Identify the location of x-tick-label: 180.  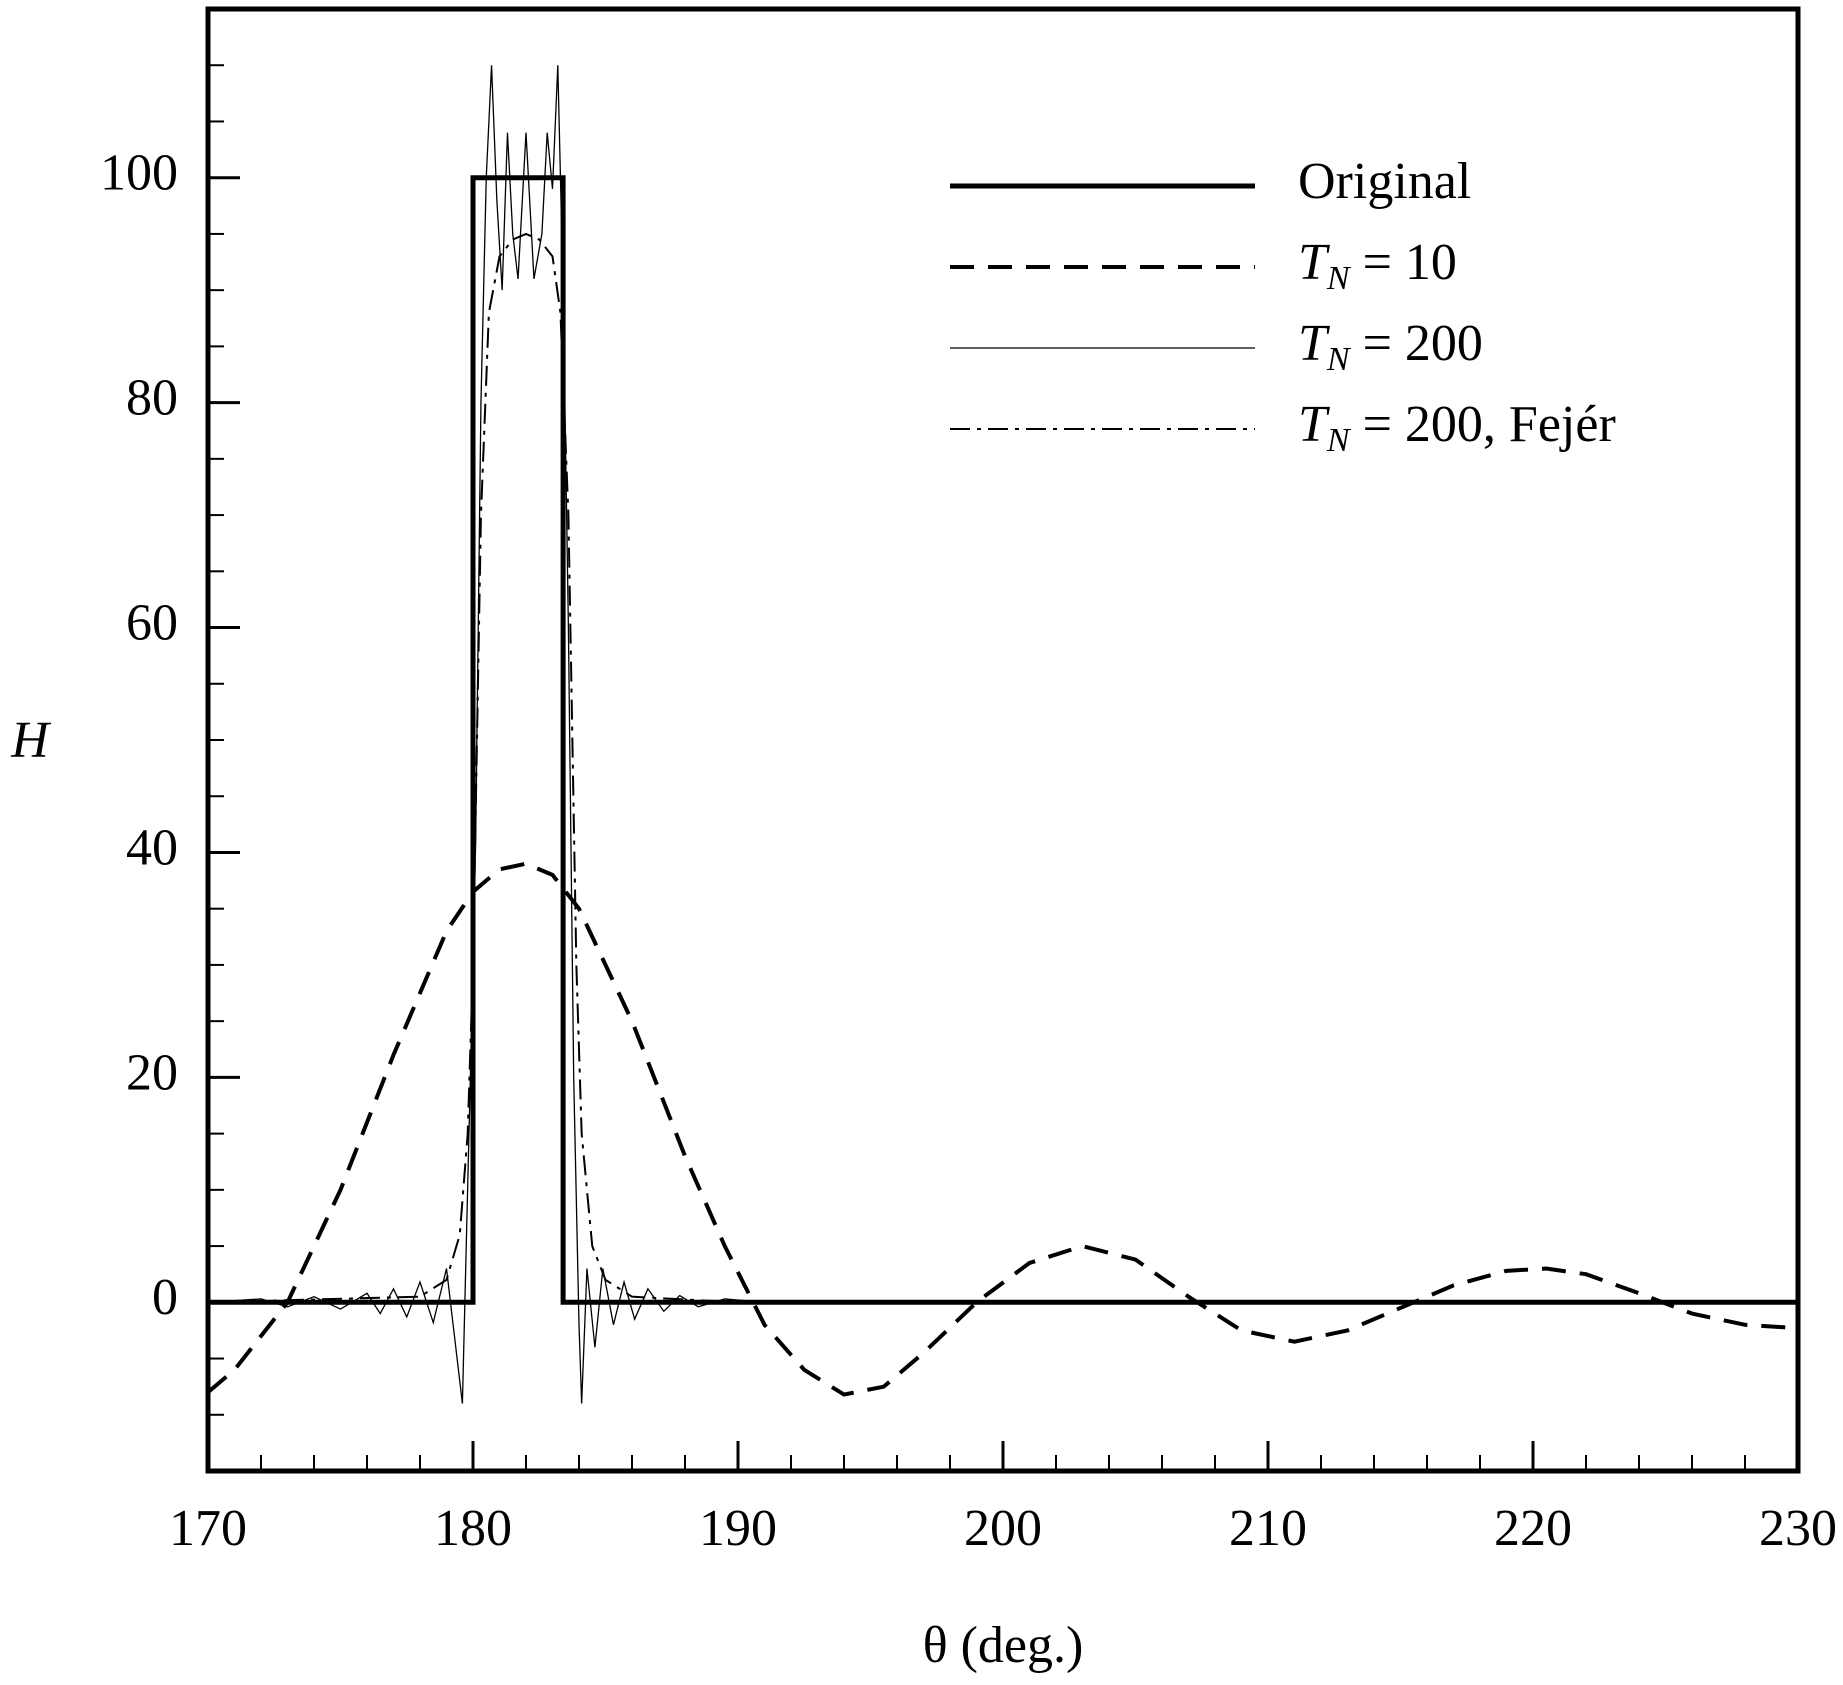
(473, 1528).